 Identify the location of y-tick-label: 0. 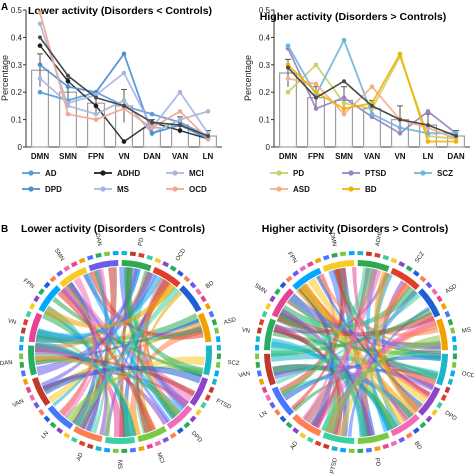
(20, 147).